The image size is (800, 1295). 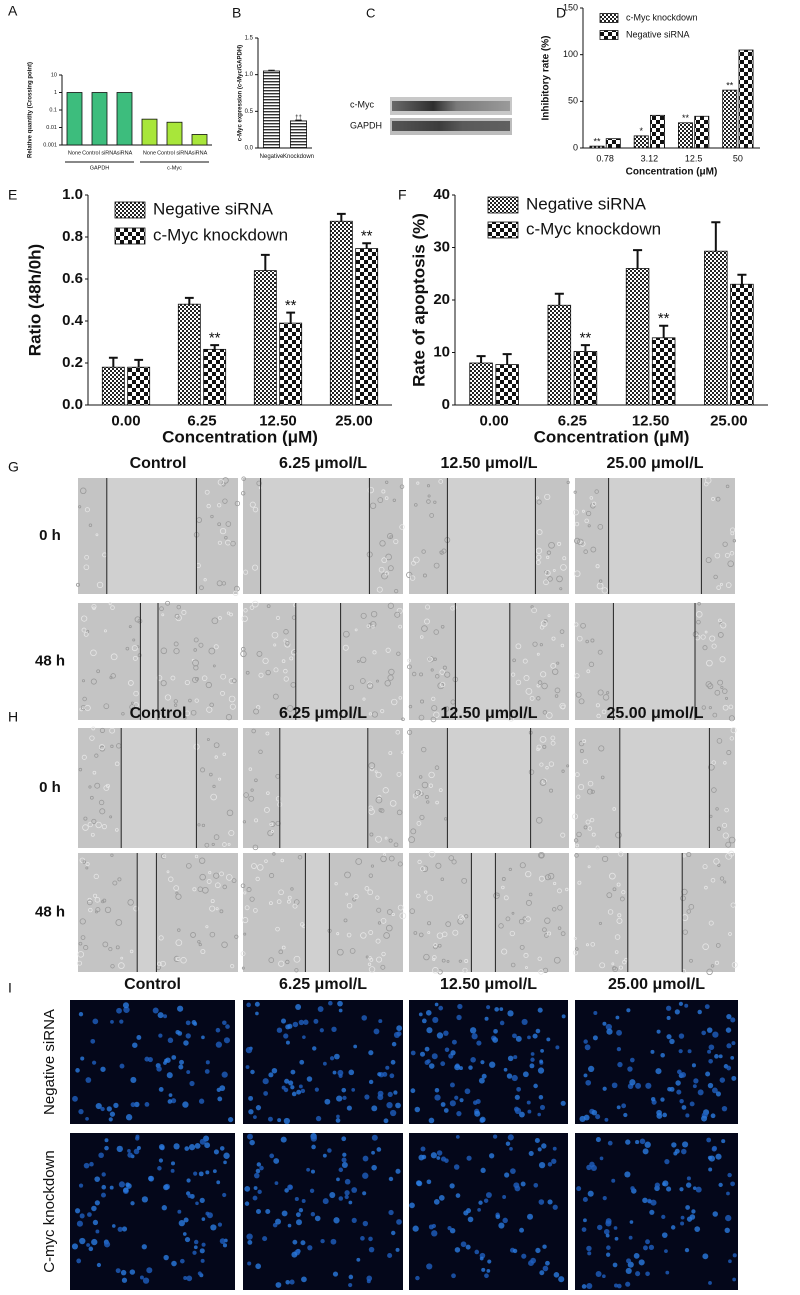 I want to click on micrograph, so click(x=152, y=1211).